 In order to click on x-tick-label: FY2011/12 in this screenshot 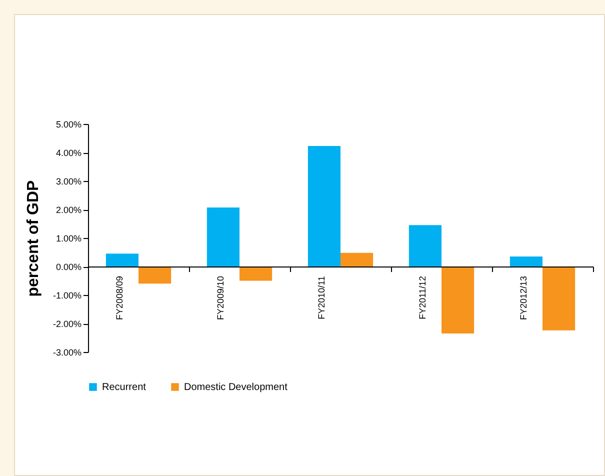, I will do `click(422, 298)`.